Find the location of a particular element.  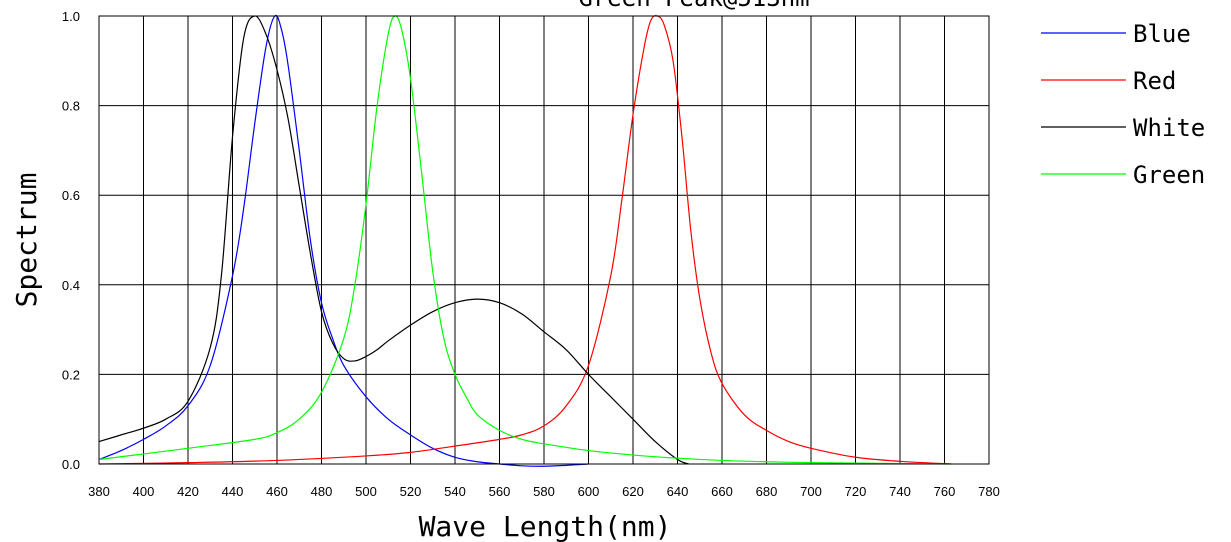

y-axis-label: Spectrum is located at coordinates (26, 240).